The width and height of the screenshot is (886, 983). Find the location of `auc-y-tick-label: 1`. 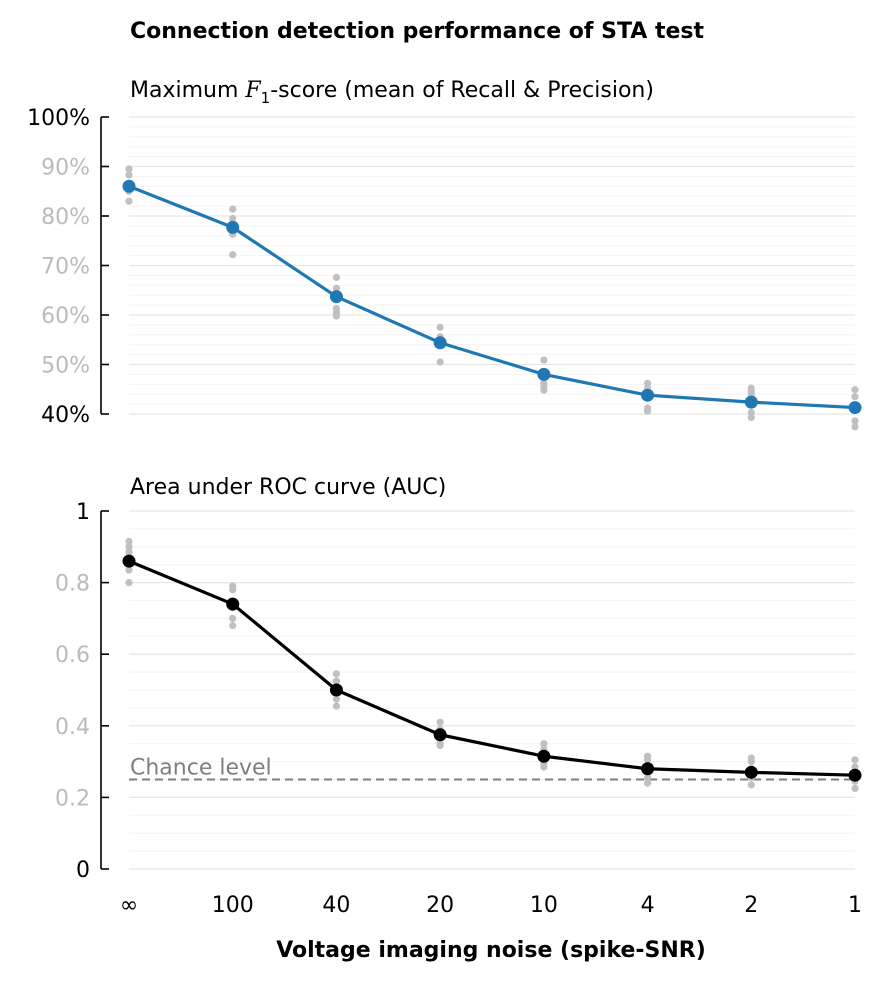

auc-y-tick-label: 1 is located at coordinates (83, 512).